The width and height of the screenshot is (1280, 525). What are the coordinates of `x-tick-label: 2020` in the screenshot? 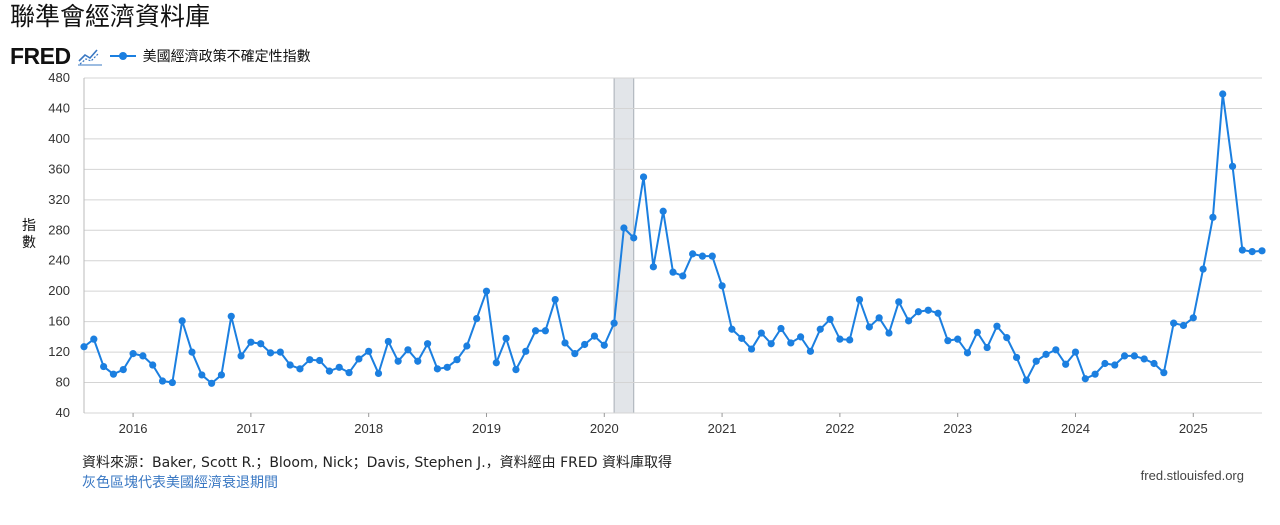 It's located at (604, 428).